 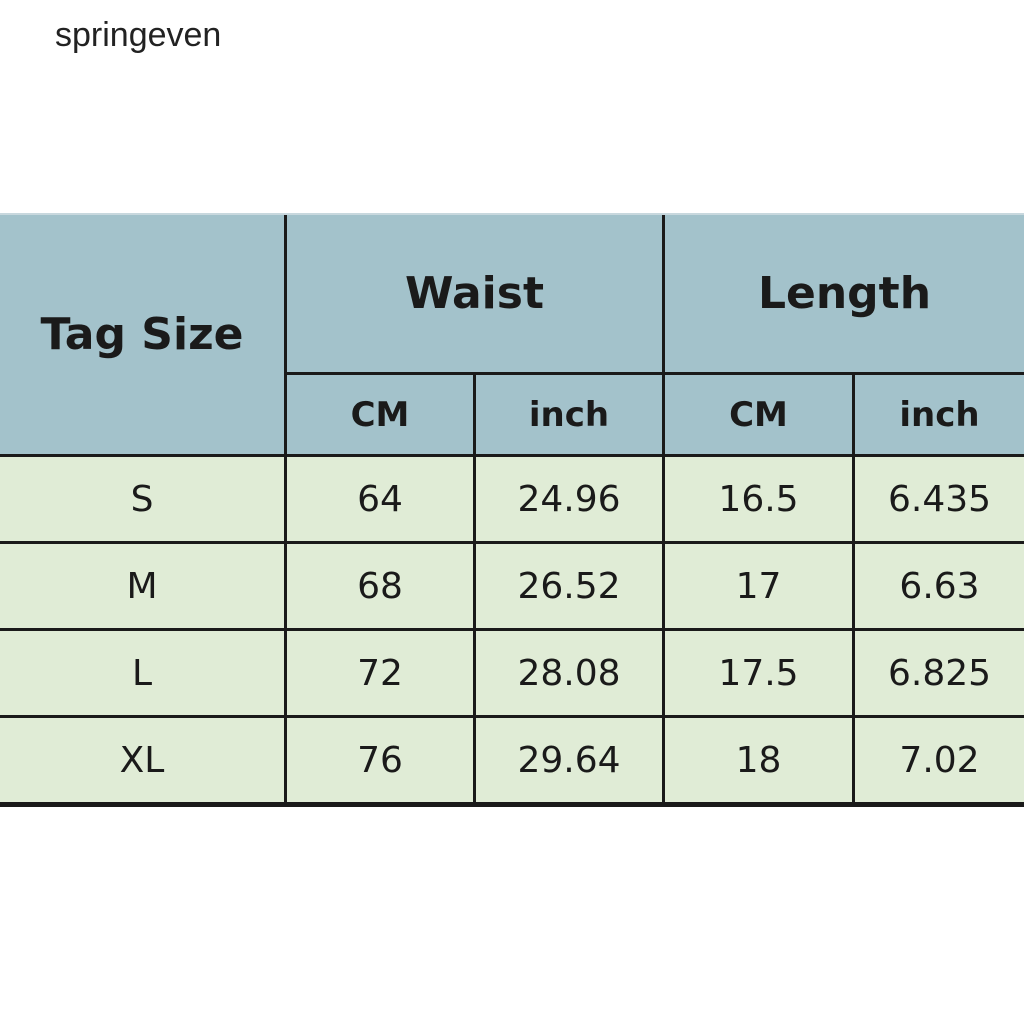 What do you see at coordinates (142, 760) in the screenshot?
I see `size-label: XL` at bounding box center [142, 760].